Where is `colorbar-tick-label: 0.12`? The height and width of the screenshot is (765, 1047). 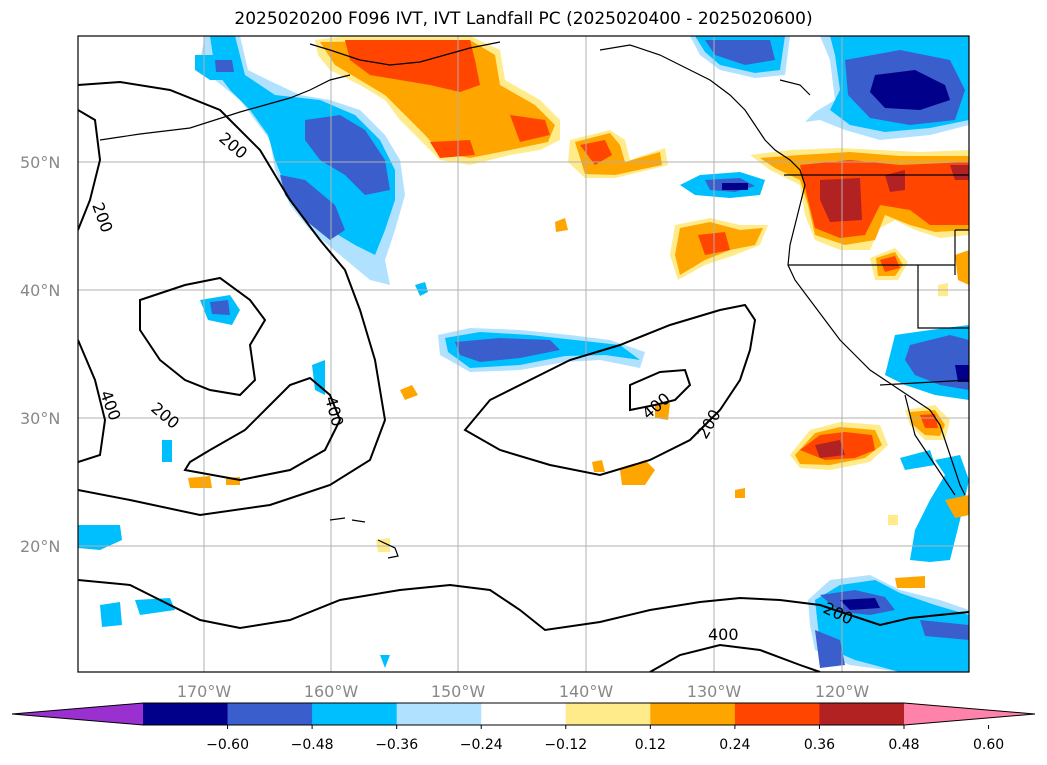 colorbar-tick-label: 0.12 is located at coordinates (650, 745).